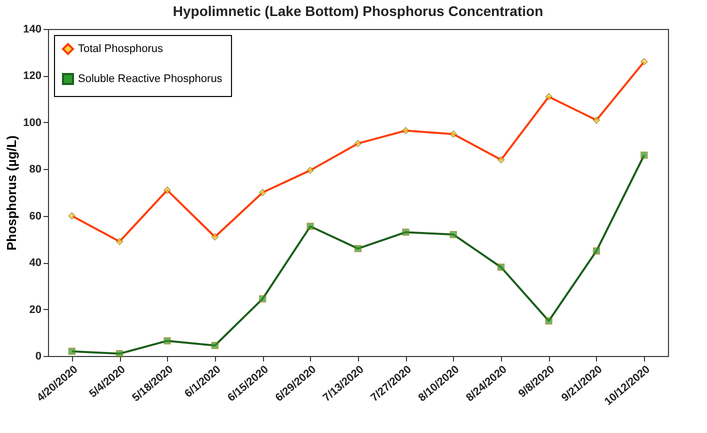  What do you see at coordinates (358, 11) in the screenshot?
I see `chart-title: Hypolimnetic (Lake Bottom) Phosphorus Concentration` at bounding box center [358, 11].